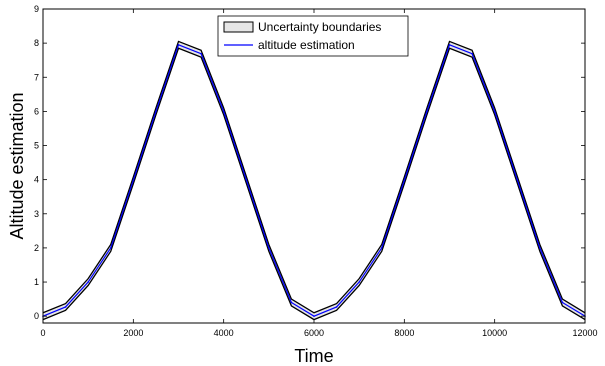  Describe the element at coordinates (238, 27) in the screenshot. I see `legend-band-swatch` at that location.